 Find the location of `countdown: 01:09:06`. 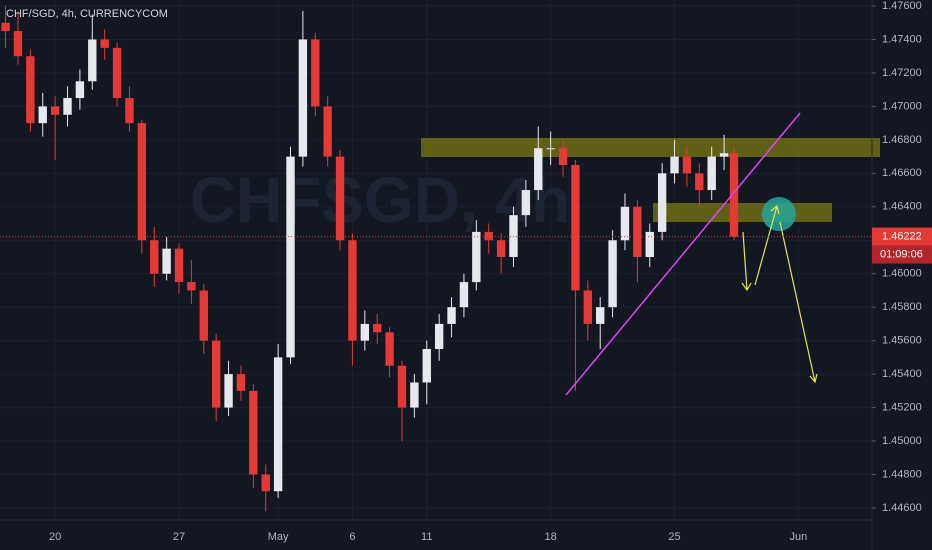

countdown: 01:09:06 is located at coordinates (901, 254).